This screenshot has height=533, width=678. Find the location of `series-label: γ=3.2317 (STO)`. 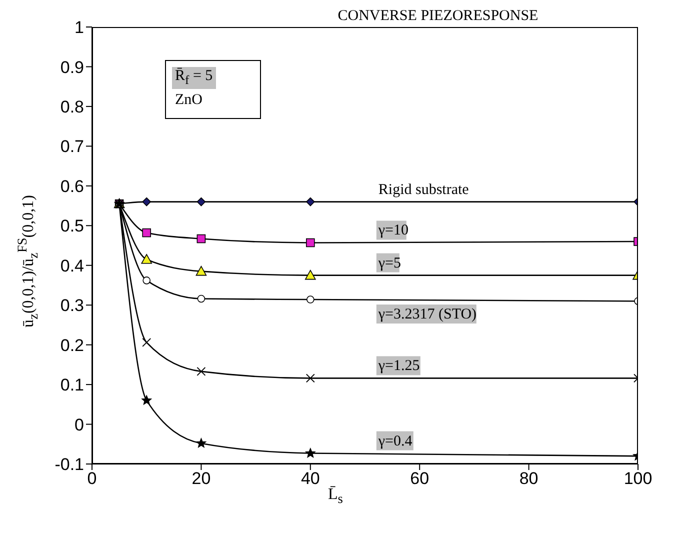

series-label: γ=3.2317 (STO) is located at coordinates (427, 314).